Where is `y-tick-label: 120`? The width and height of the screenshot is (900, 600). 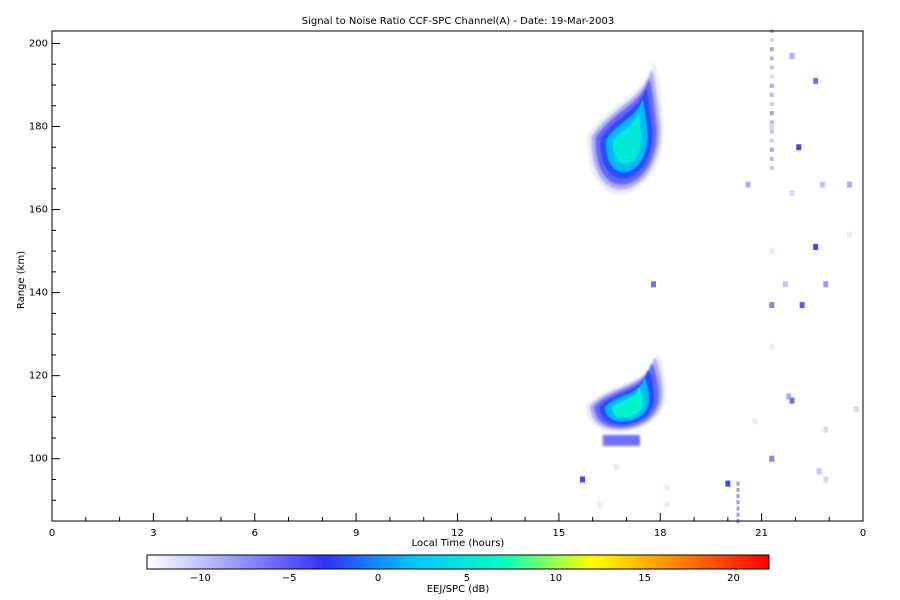
y-tick-label: 120 is located at coordinates (38, 376).